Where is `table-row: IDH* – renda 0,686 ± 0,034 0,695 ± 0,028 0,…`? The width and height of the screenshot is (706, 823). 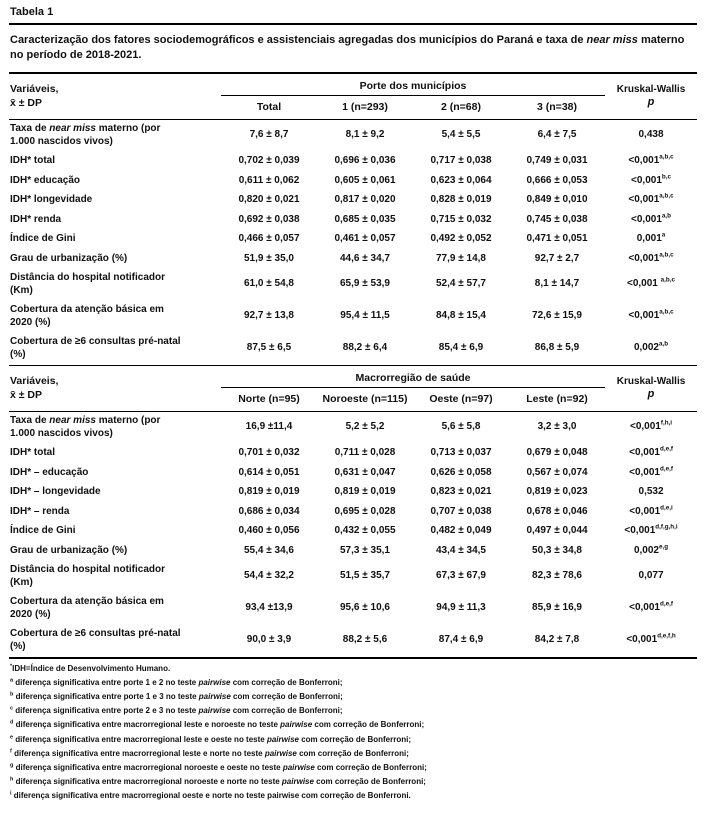 table-row: IDH* – renda 0,686 ± 0,034 0,695 ± 0,028 0,… is located at coordinates (353, 512).